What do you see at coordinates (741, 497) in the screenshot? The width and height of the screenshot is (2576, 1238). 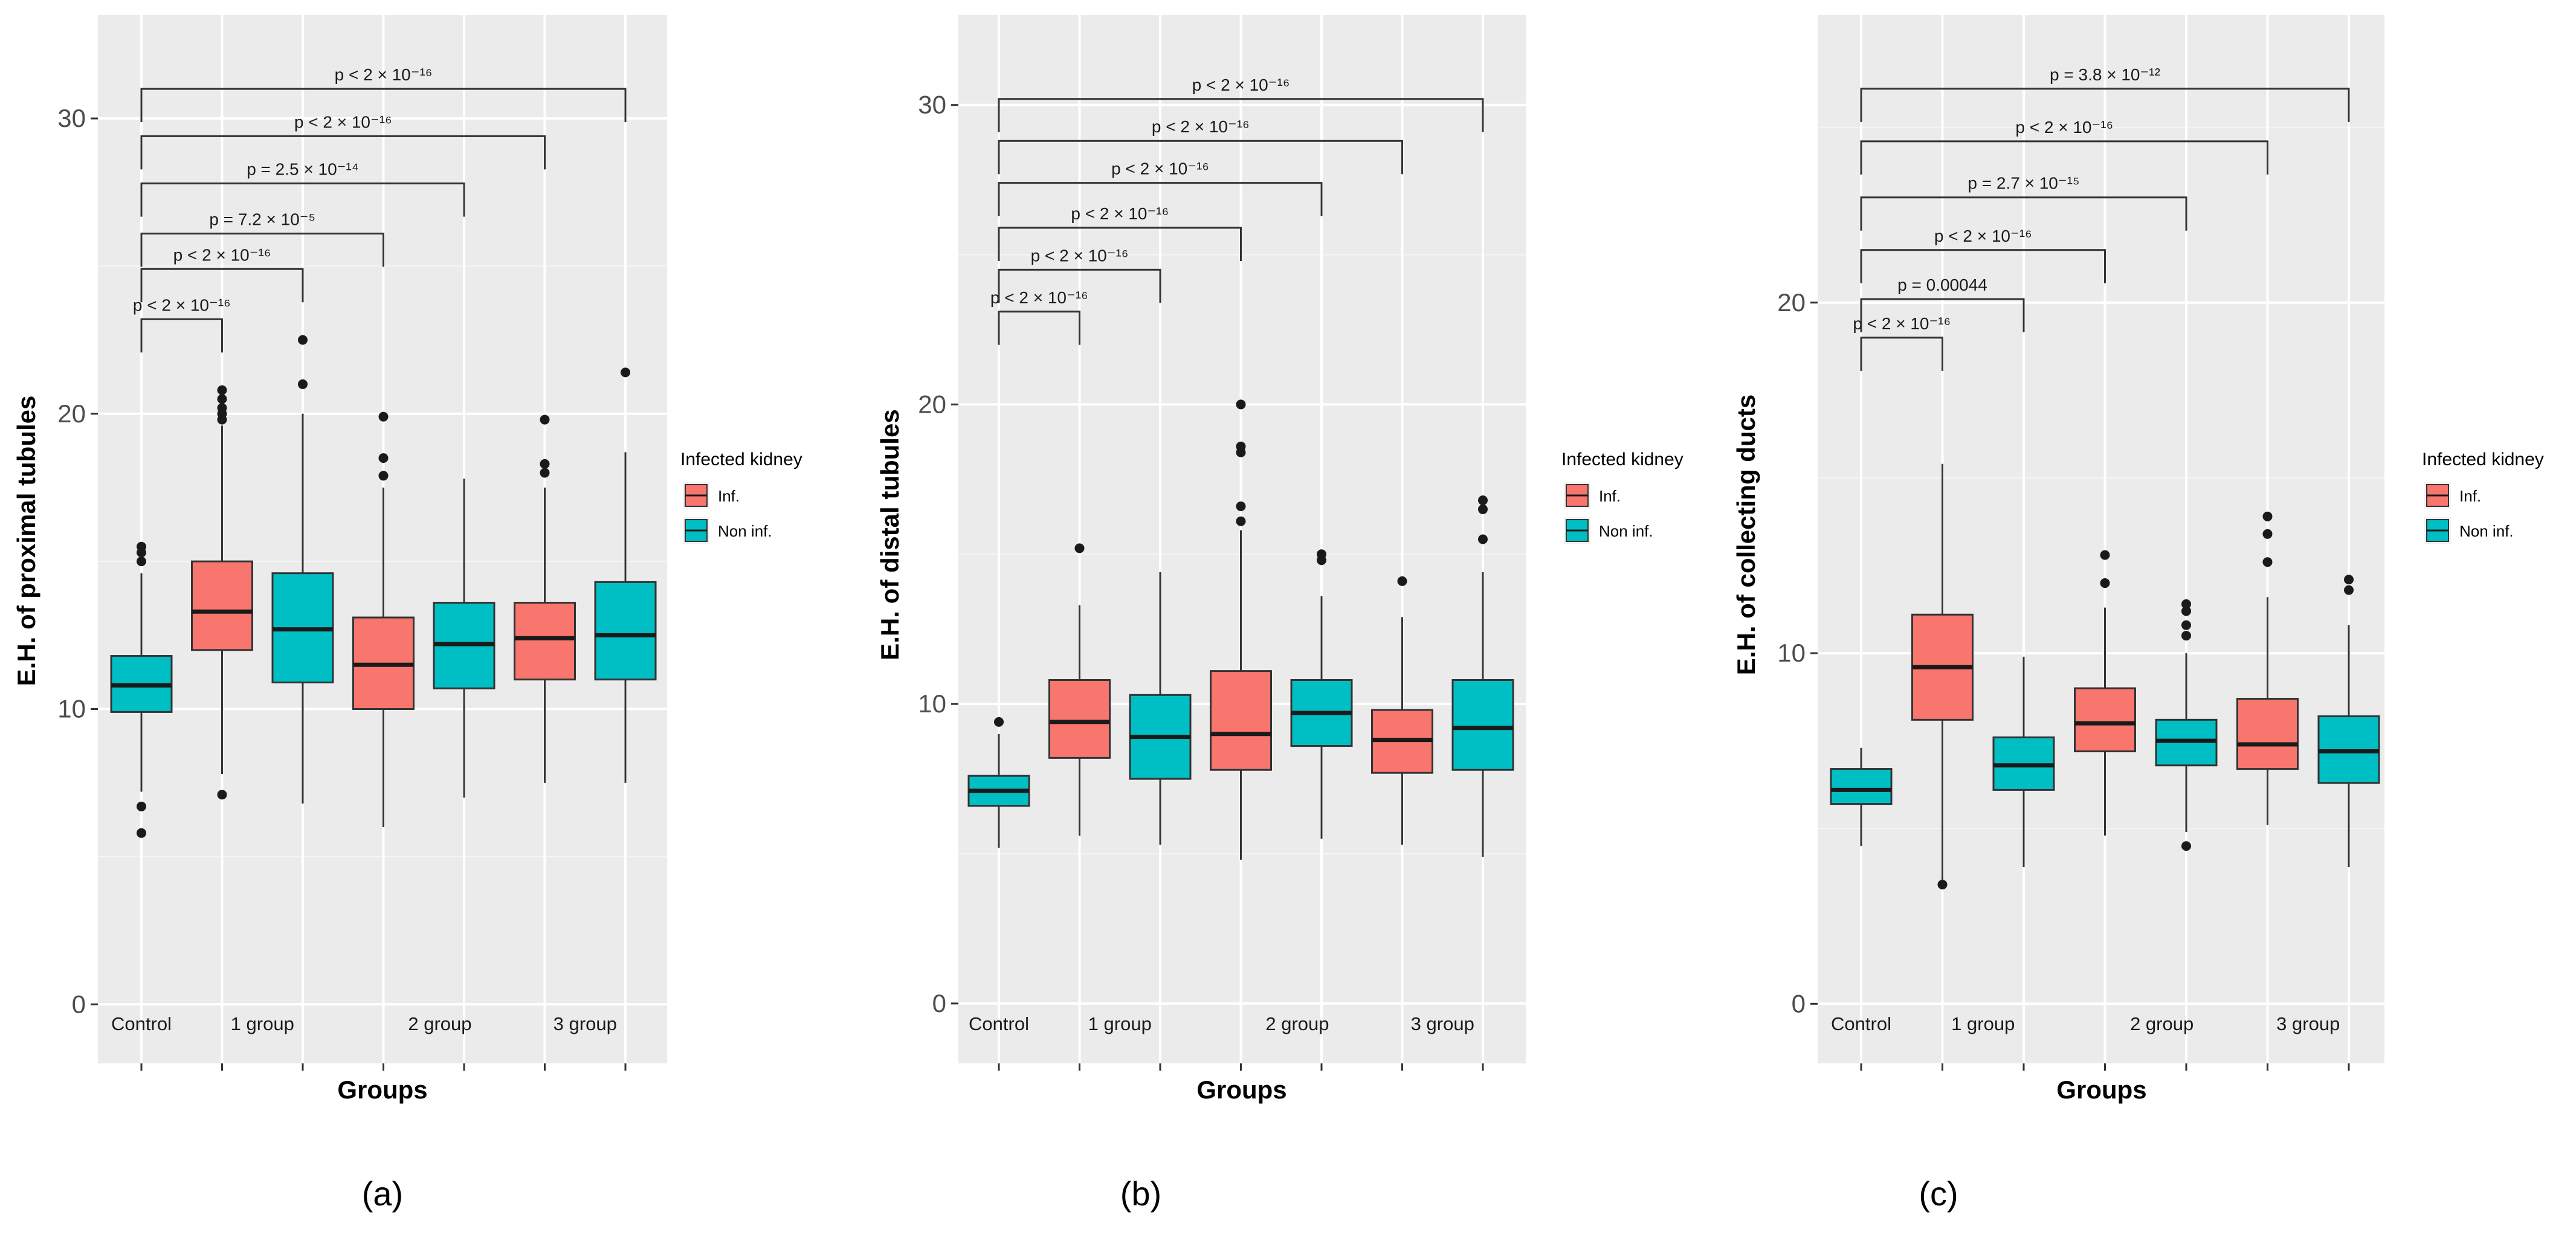 I see `legend: Infected kidney Inf. Non inf.` at bounding box center [741, 497].